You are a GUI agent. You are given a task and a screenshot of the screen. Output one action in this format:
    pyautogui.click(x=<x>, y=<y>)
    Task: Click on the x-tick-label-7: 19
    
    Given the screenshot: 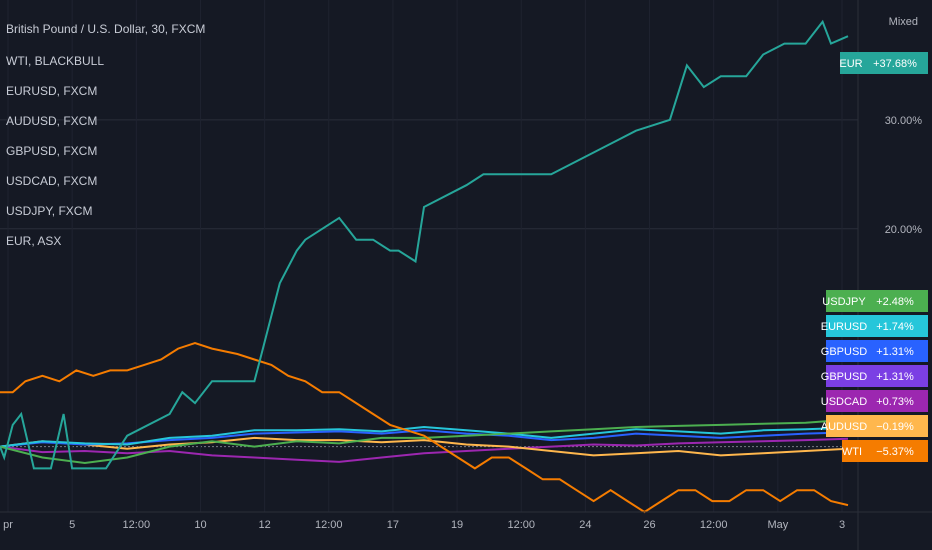 What is the action you would take?
    pyautogui.click(x=457, y=525)
    